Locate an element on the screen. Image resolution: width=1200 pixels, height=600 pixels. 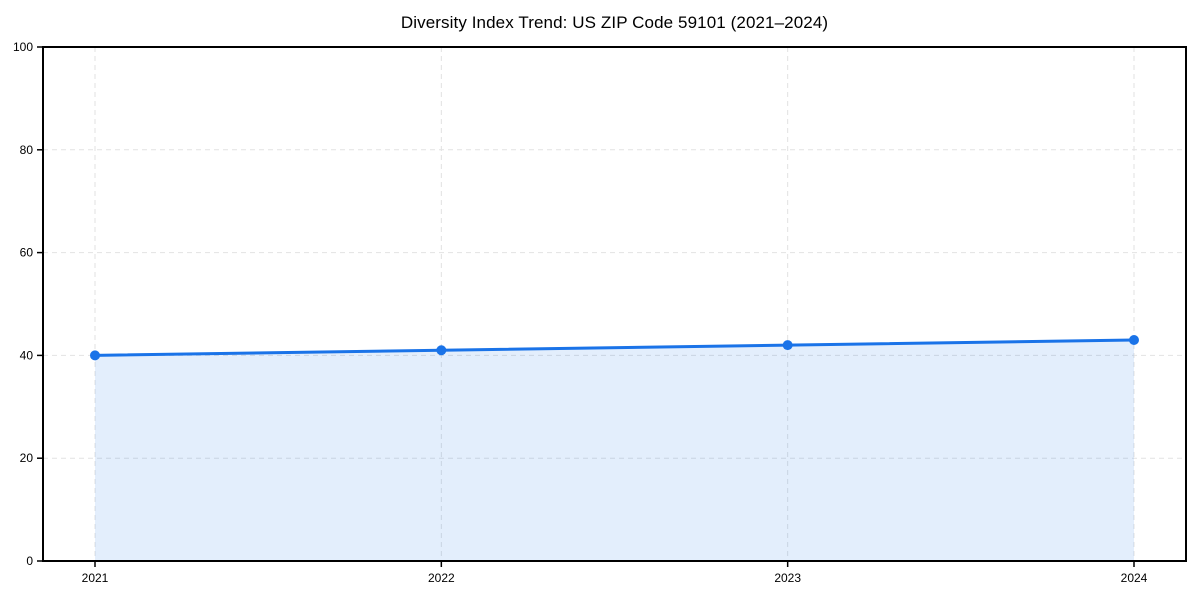
data-point-2022 is located at coordinates (441, 350).